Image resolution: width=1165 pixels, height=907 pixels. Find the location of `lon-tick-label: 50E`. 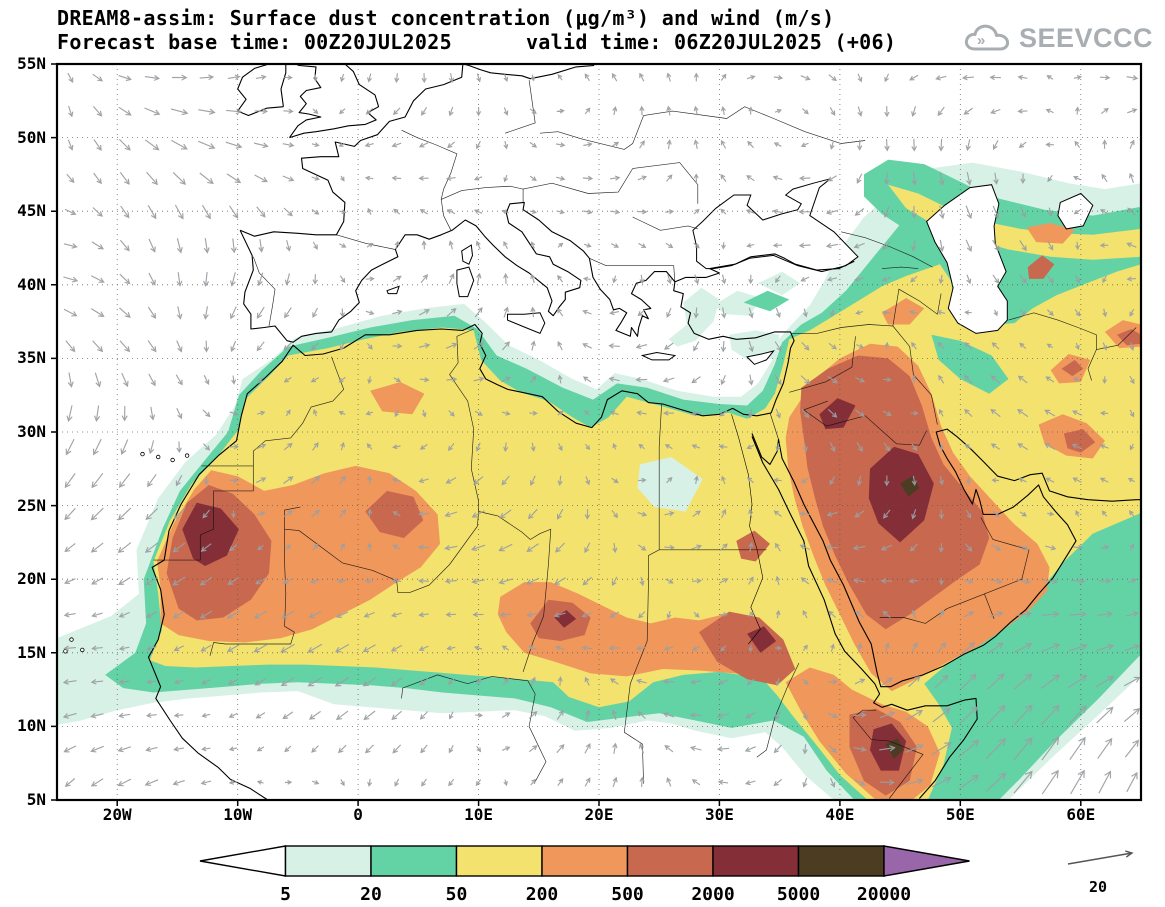

lon-tick-label: 50E is located at coordinates (960, 814).